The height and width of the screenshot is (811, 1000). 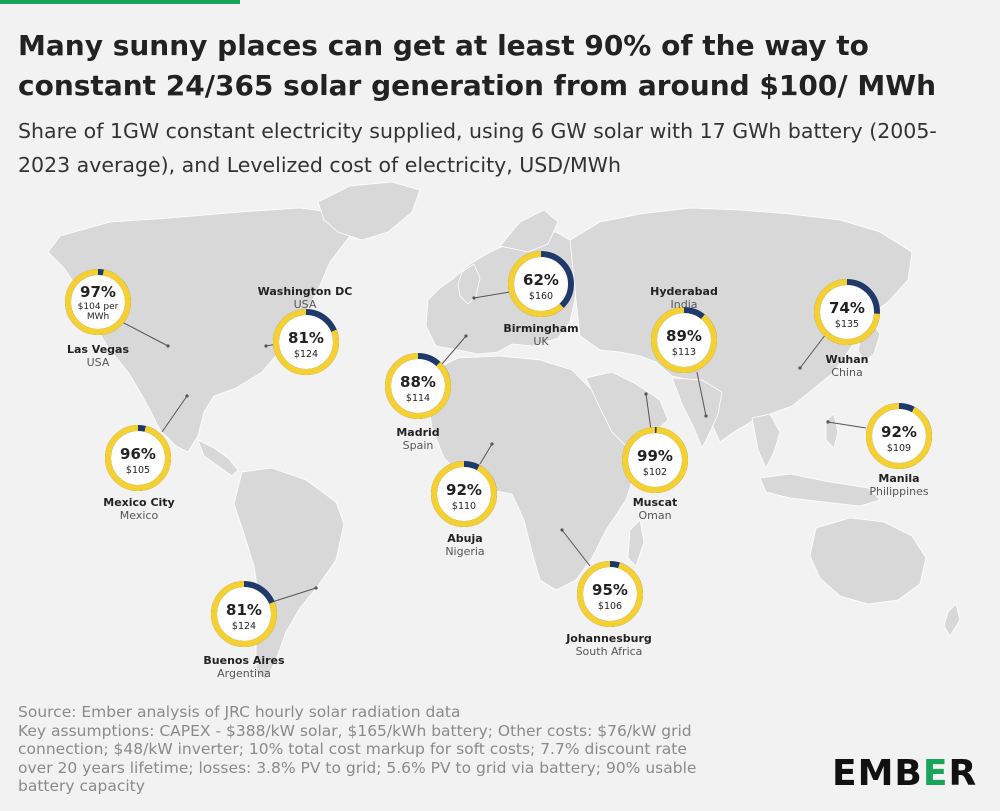 I want to click on city-name: Wuhan, so click(x=846, y=359).